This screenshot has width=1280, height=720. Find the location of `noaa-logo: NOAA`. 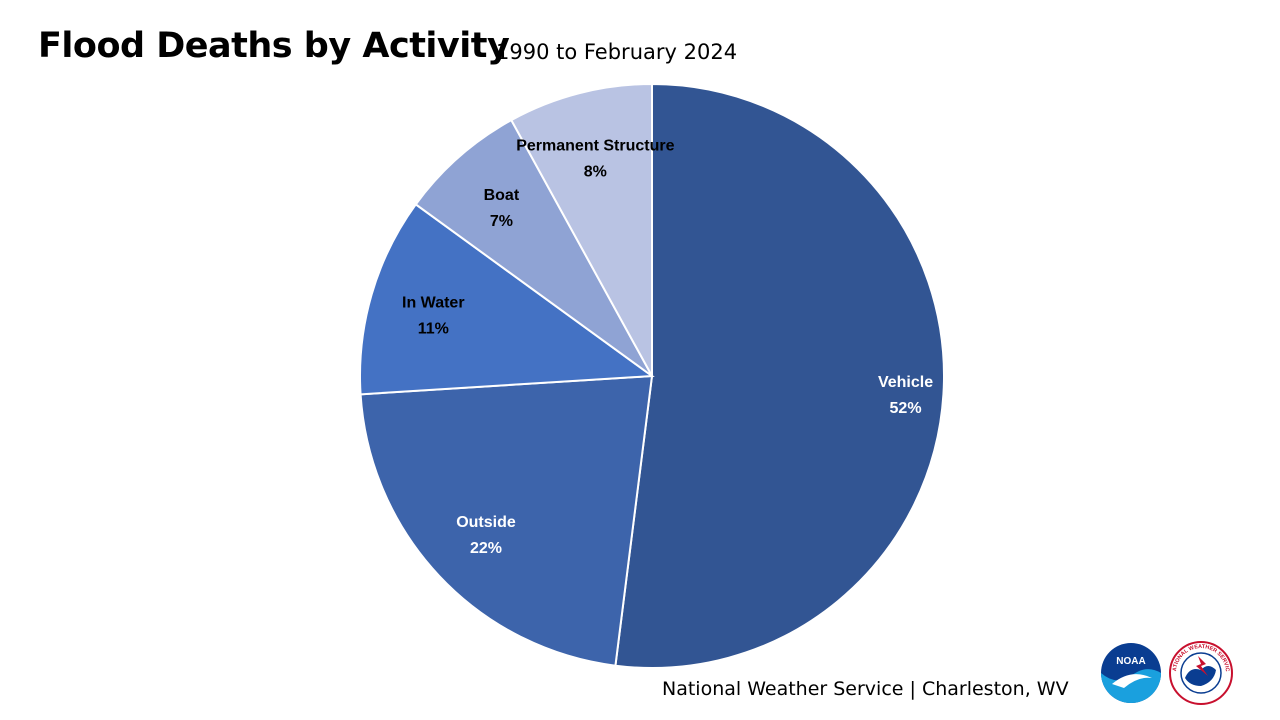

noaa-logo: NOAA is located at coordinates (1131, 673).